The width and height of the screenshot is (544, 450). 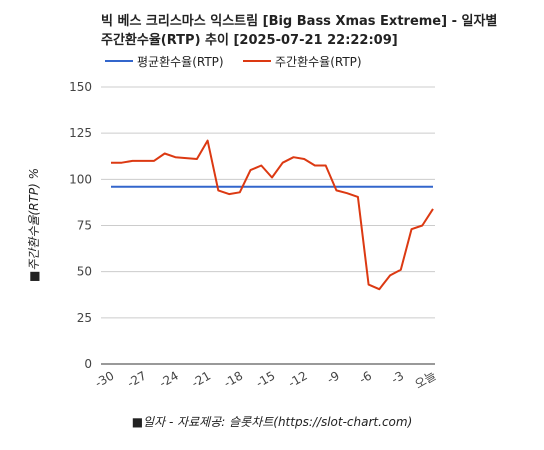 What do you see at coordinates (34, 225) in the screenshot?
I see `y-axis-label: ■주간환수율(RTP) %` at bounding box center [34, 225].